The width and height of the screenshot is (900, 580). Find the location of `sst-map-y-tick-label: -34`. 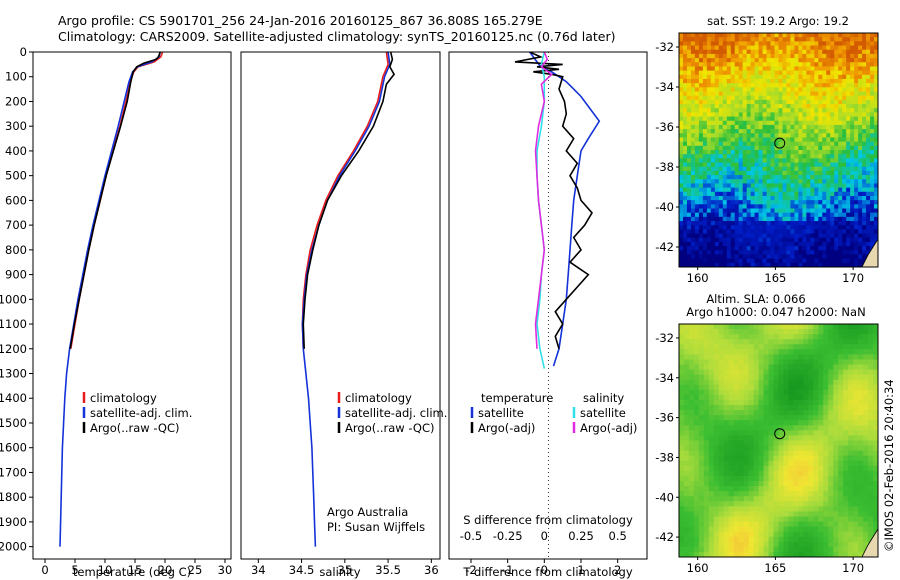

sst-map-y-tick-label: -34 is located at coordinates (664, 87).